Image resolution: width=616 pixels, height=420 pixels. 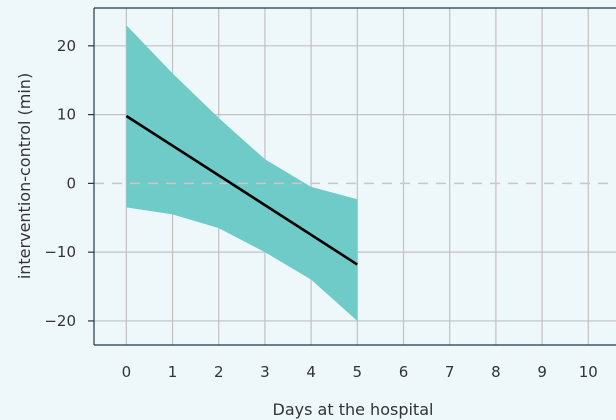 I want to click on x-tick-label: 7, so click(x=450, y=372).